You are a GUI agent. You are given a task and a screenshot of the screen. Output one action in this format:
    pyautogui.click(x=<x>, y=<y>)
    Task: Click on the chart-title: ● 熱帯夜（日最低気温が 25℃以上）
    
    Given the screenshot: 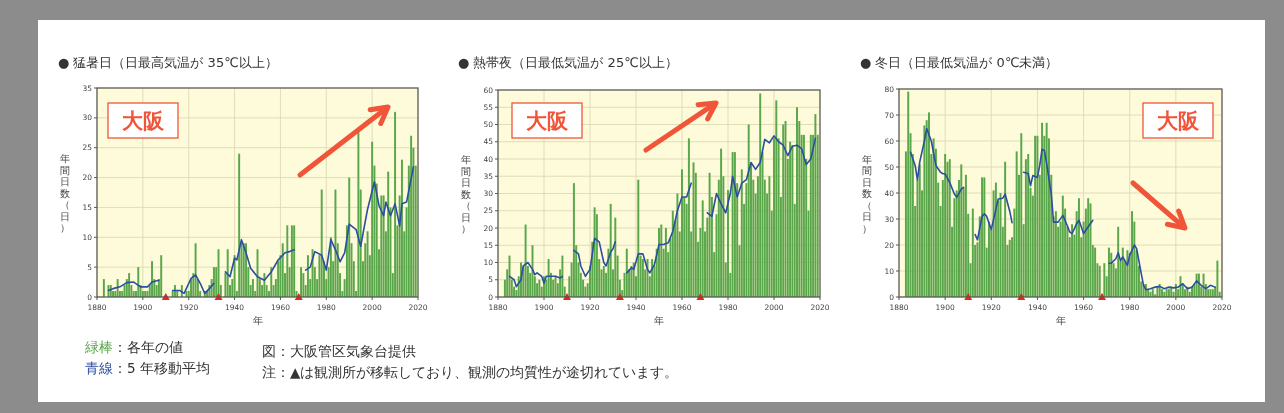 What is the action you would take?
    pyautogui.click(x=568, y=62)
    